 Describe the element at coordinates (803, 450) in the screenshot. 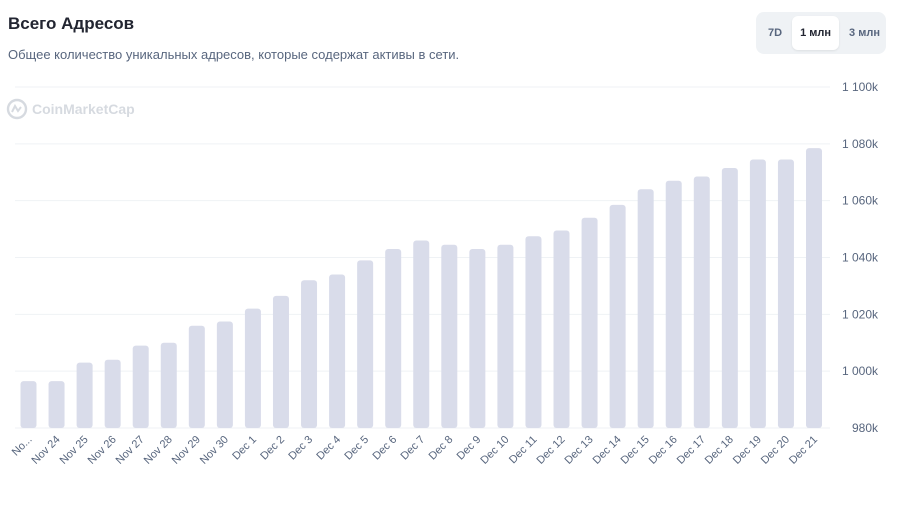

I see `x-tick-label: Dec 21` at that location.